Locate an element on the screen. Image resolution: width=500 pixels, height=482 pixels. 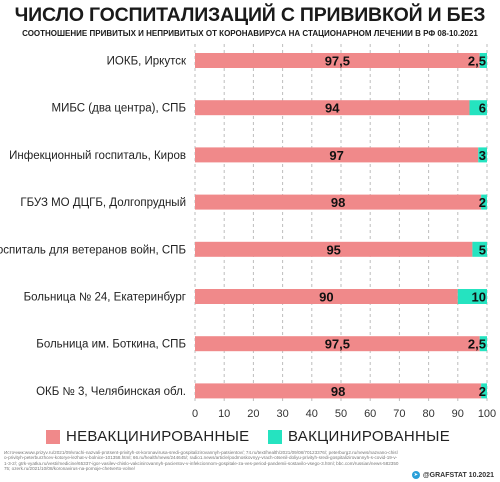
value-label-vaccinated-6: 2,5 is located at coordinates (477, 344).